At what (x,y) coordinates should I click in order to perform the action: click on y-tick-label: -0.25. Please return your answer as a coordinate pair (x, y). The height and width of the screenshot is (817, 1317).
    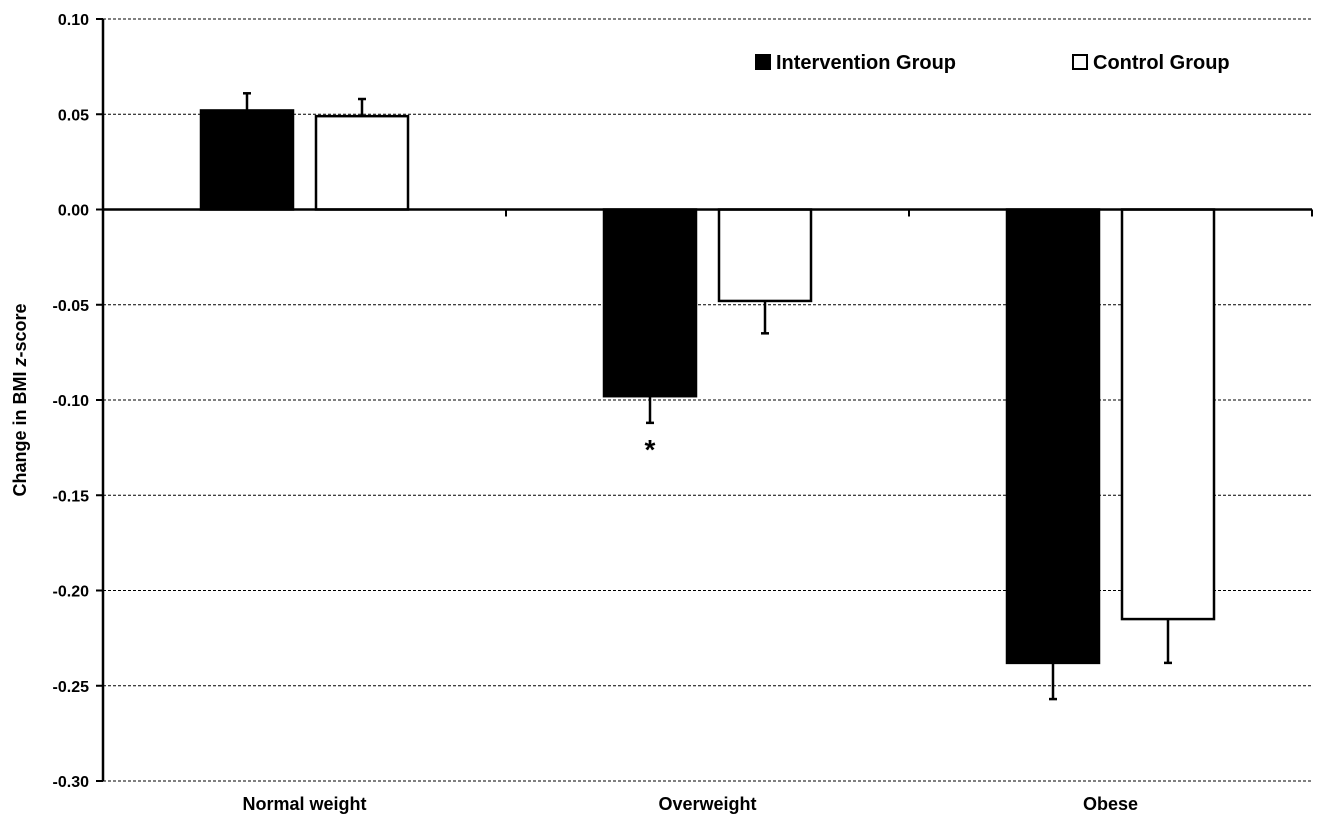
    Looking at the image, I should click on (71, 687).